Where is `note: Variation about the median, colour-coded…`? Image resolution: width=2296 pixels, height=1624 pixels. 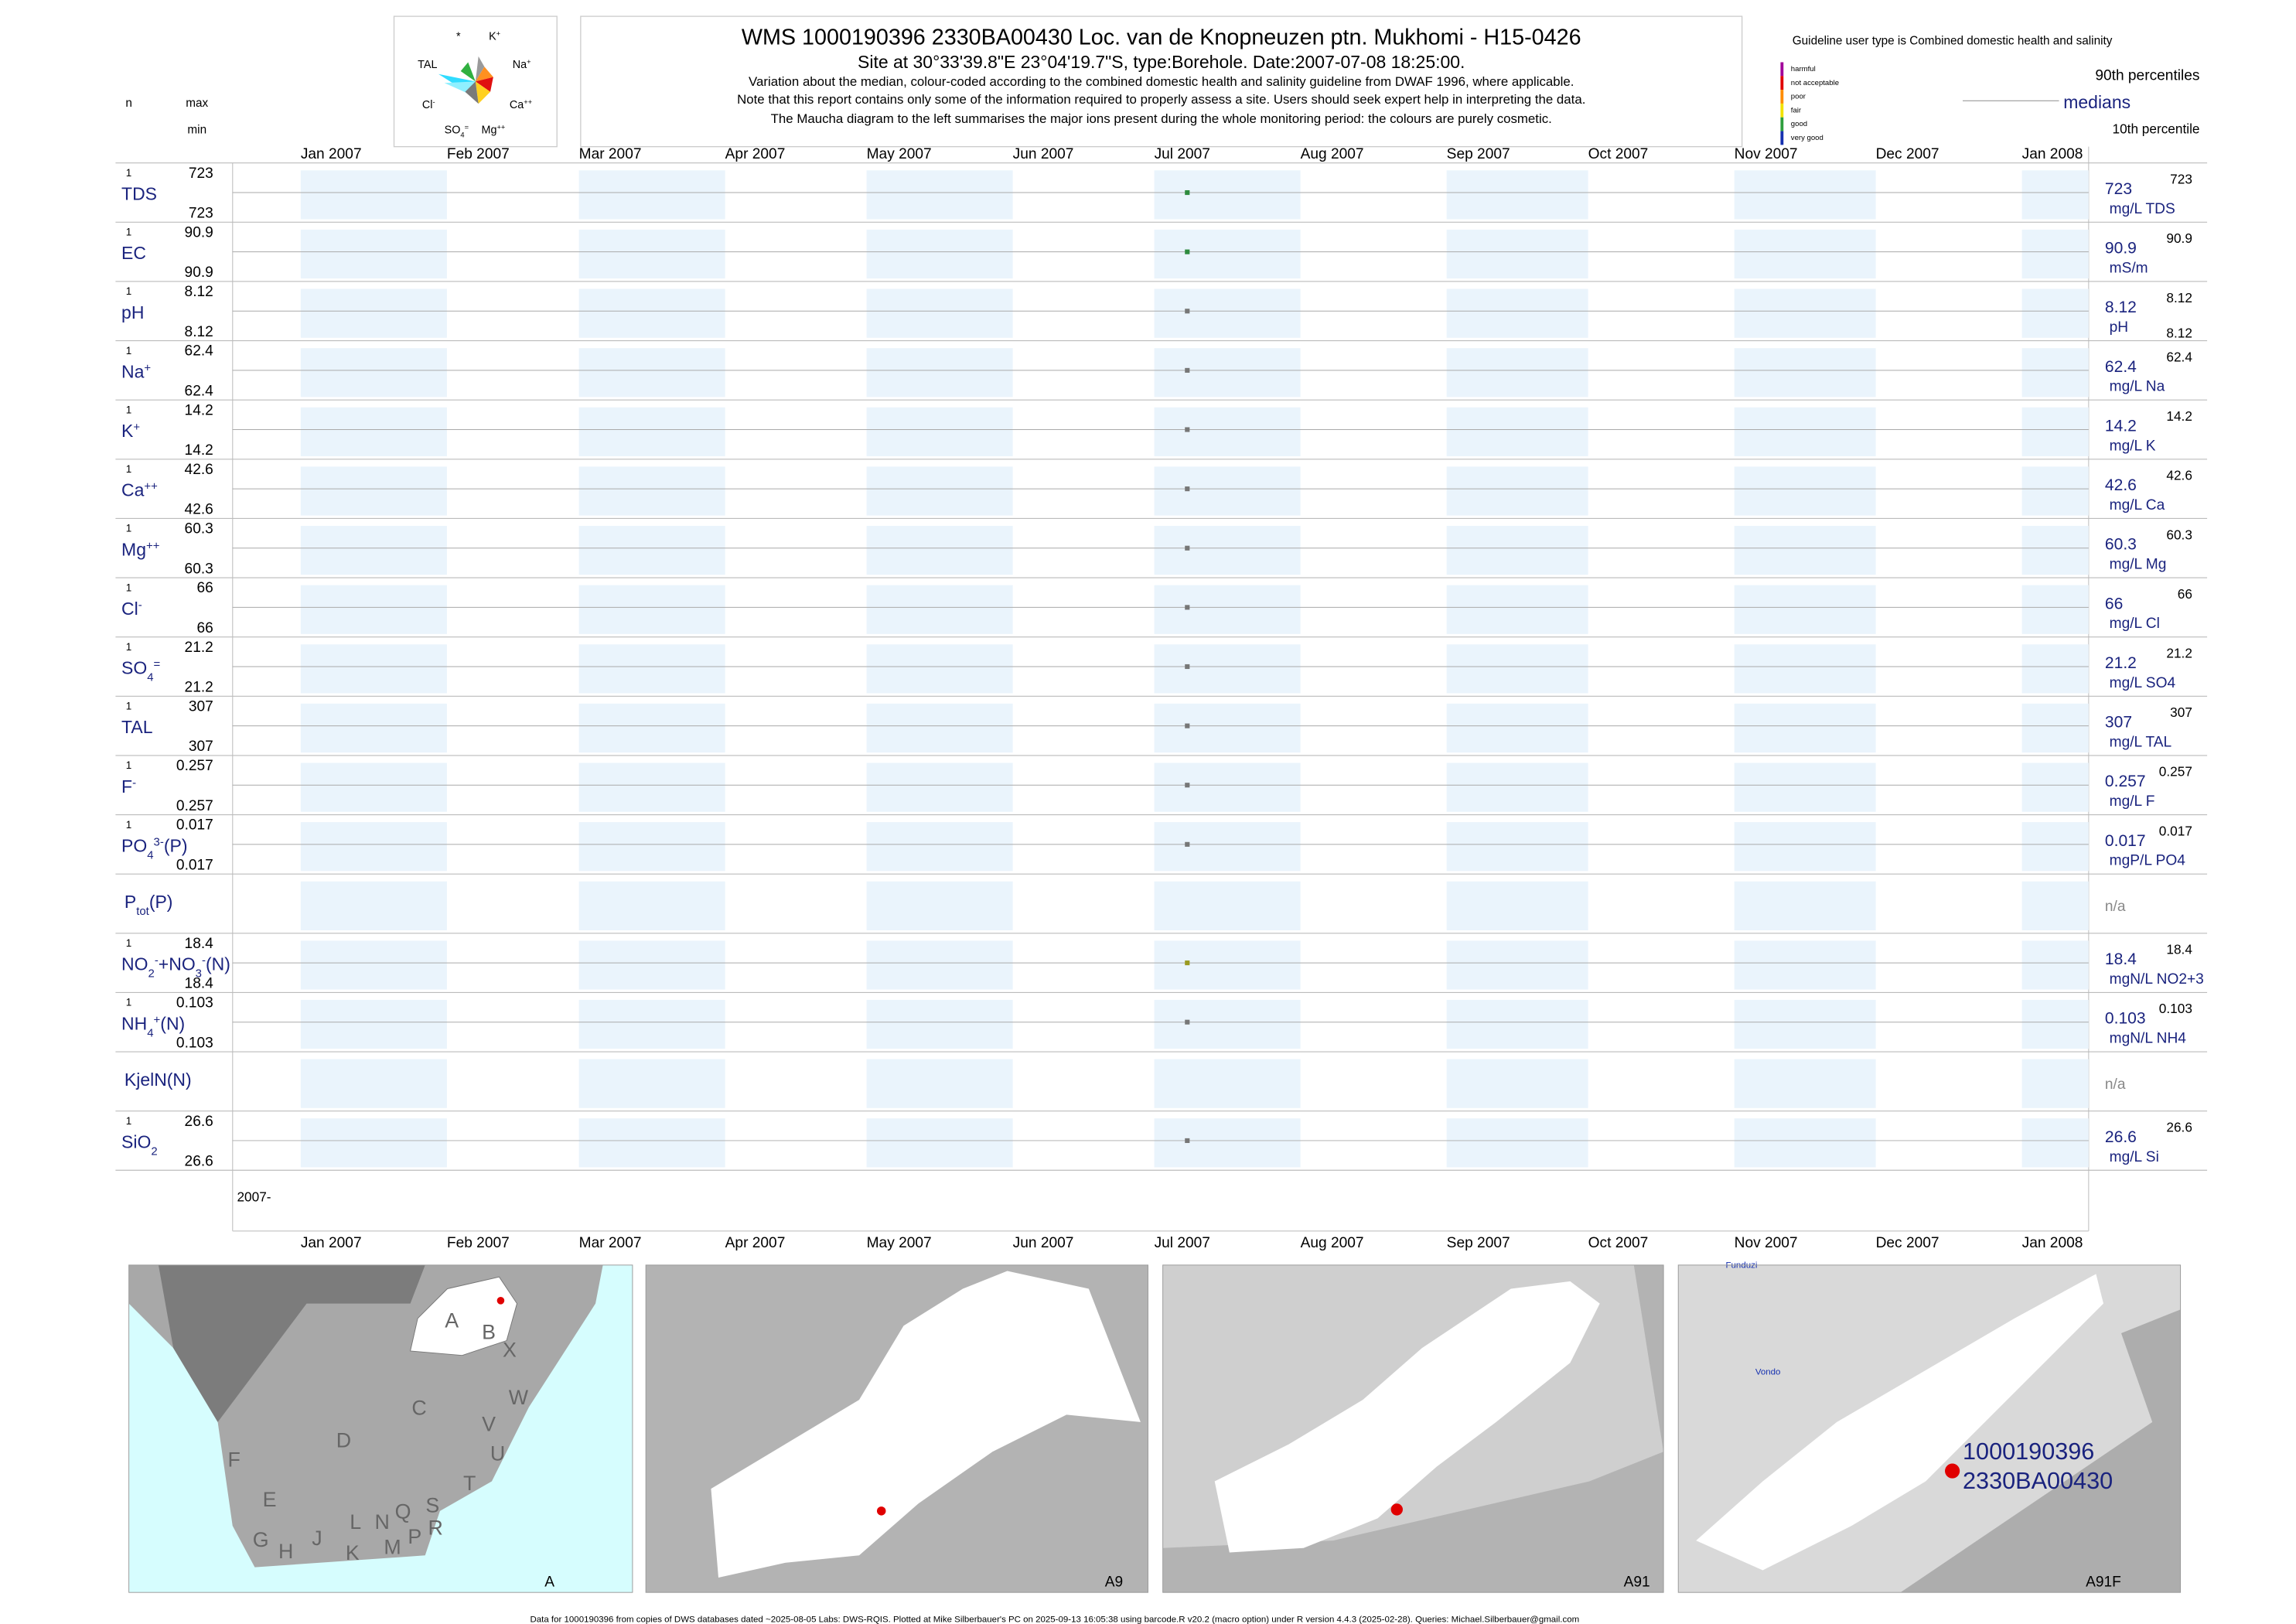 note: Variation about the median, colour-coded… is located at coordinates (1161, 81).